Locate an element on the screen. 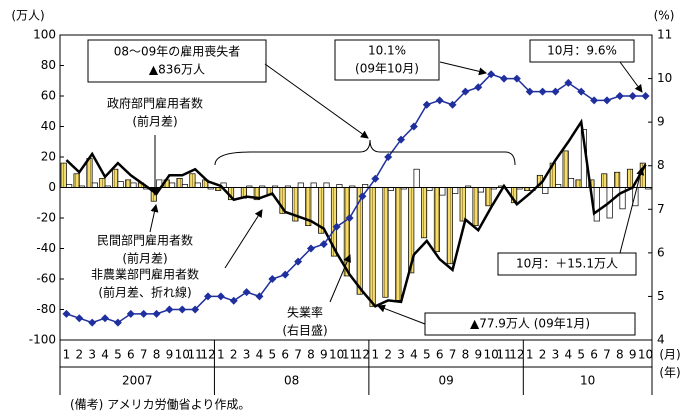 This screenshot has height=420, width=690. annotation: 08～09年の雇用喪失者 is located at coordinates (177, 51).